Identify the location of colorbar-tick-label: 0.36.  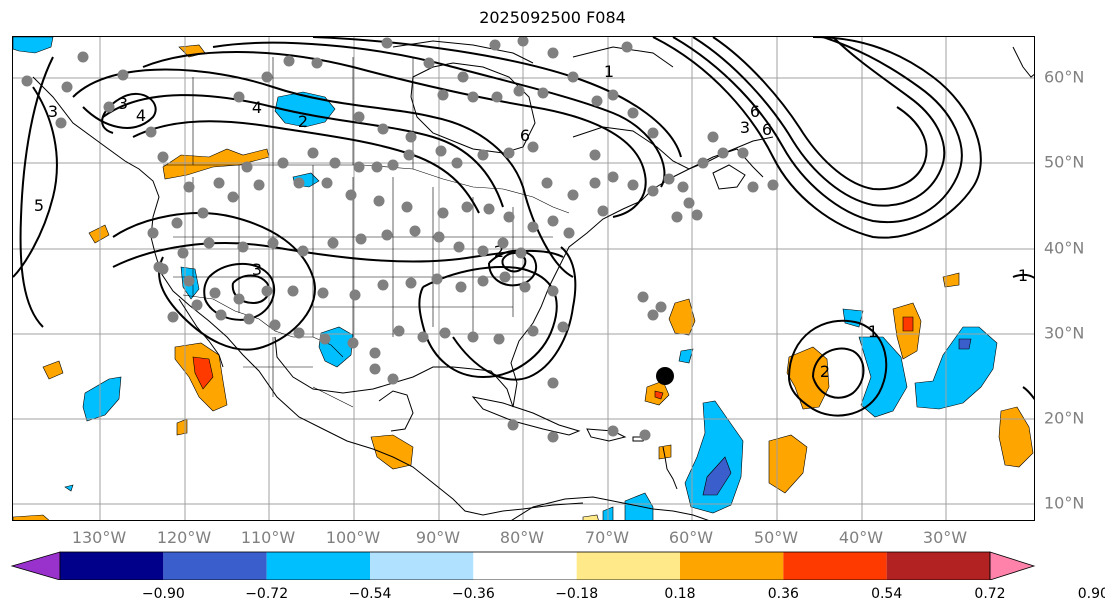
(783, 594).